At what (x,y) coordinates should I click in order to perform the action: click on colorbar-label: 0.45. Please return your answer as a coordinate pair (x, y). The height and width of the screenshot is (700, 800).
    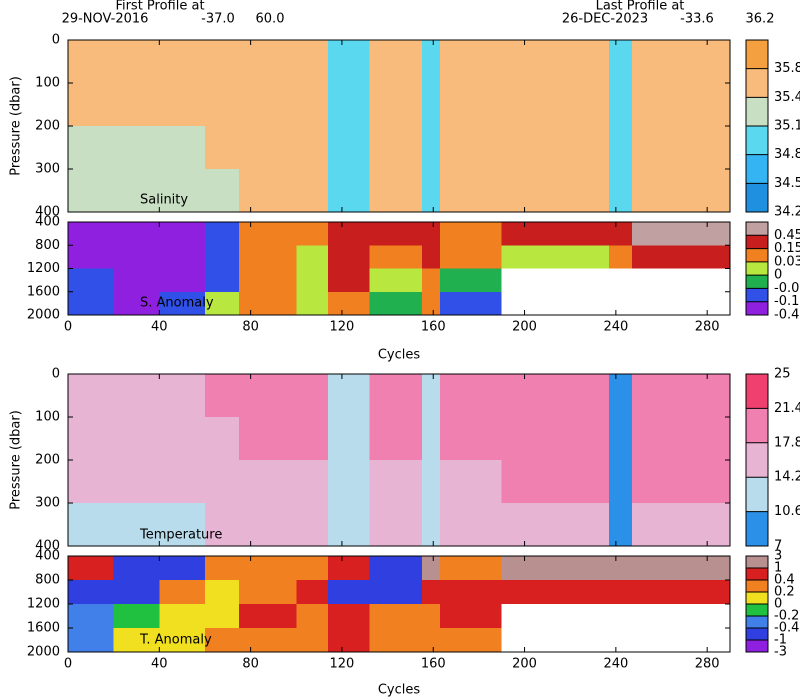
    Looking at the image, I should click on (787, 235).